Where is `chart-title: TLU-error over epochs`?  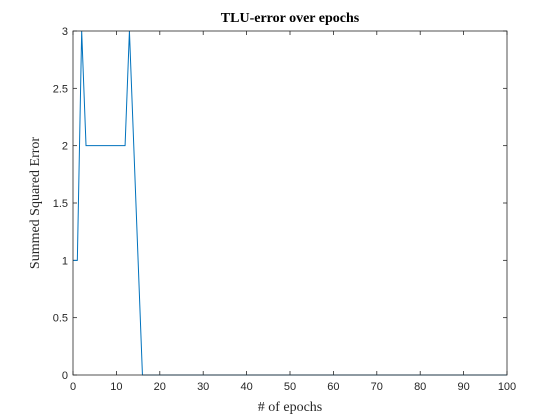
chart-title: TLU-error over epochs is located at coordinates (290, 18).